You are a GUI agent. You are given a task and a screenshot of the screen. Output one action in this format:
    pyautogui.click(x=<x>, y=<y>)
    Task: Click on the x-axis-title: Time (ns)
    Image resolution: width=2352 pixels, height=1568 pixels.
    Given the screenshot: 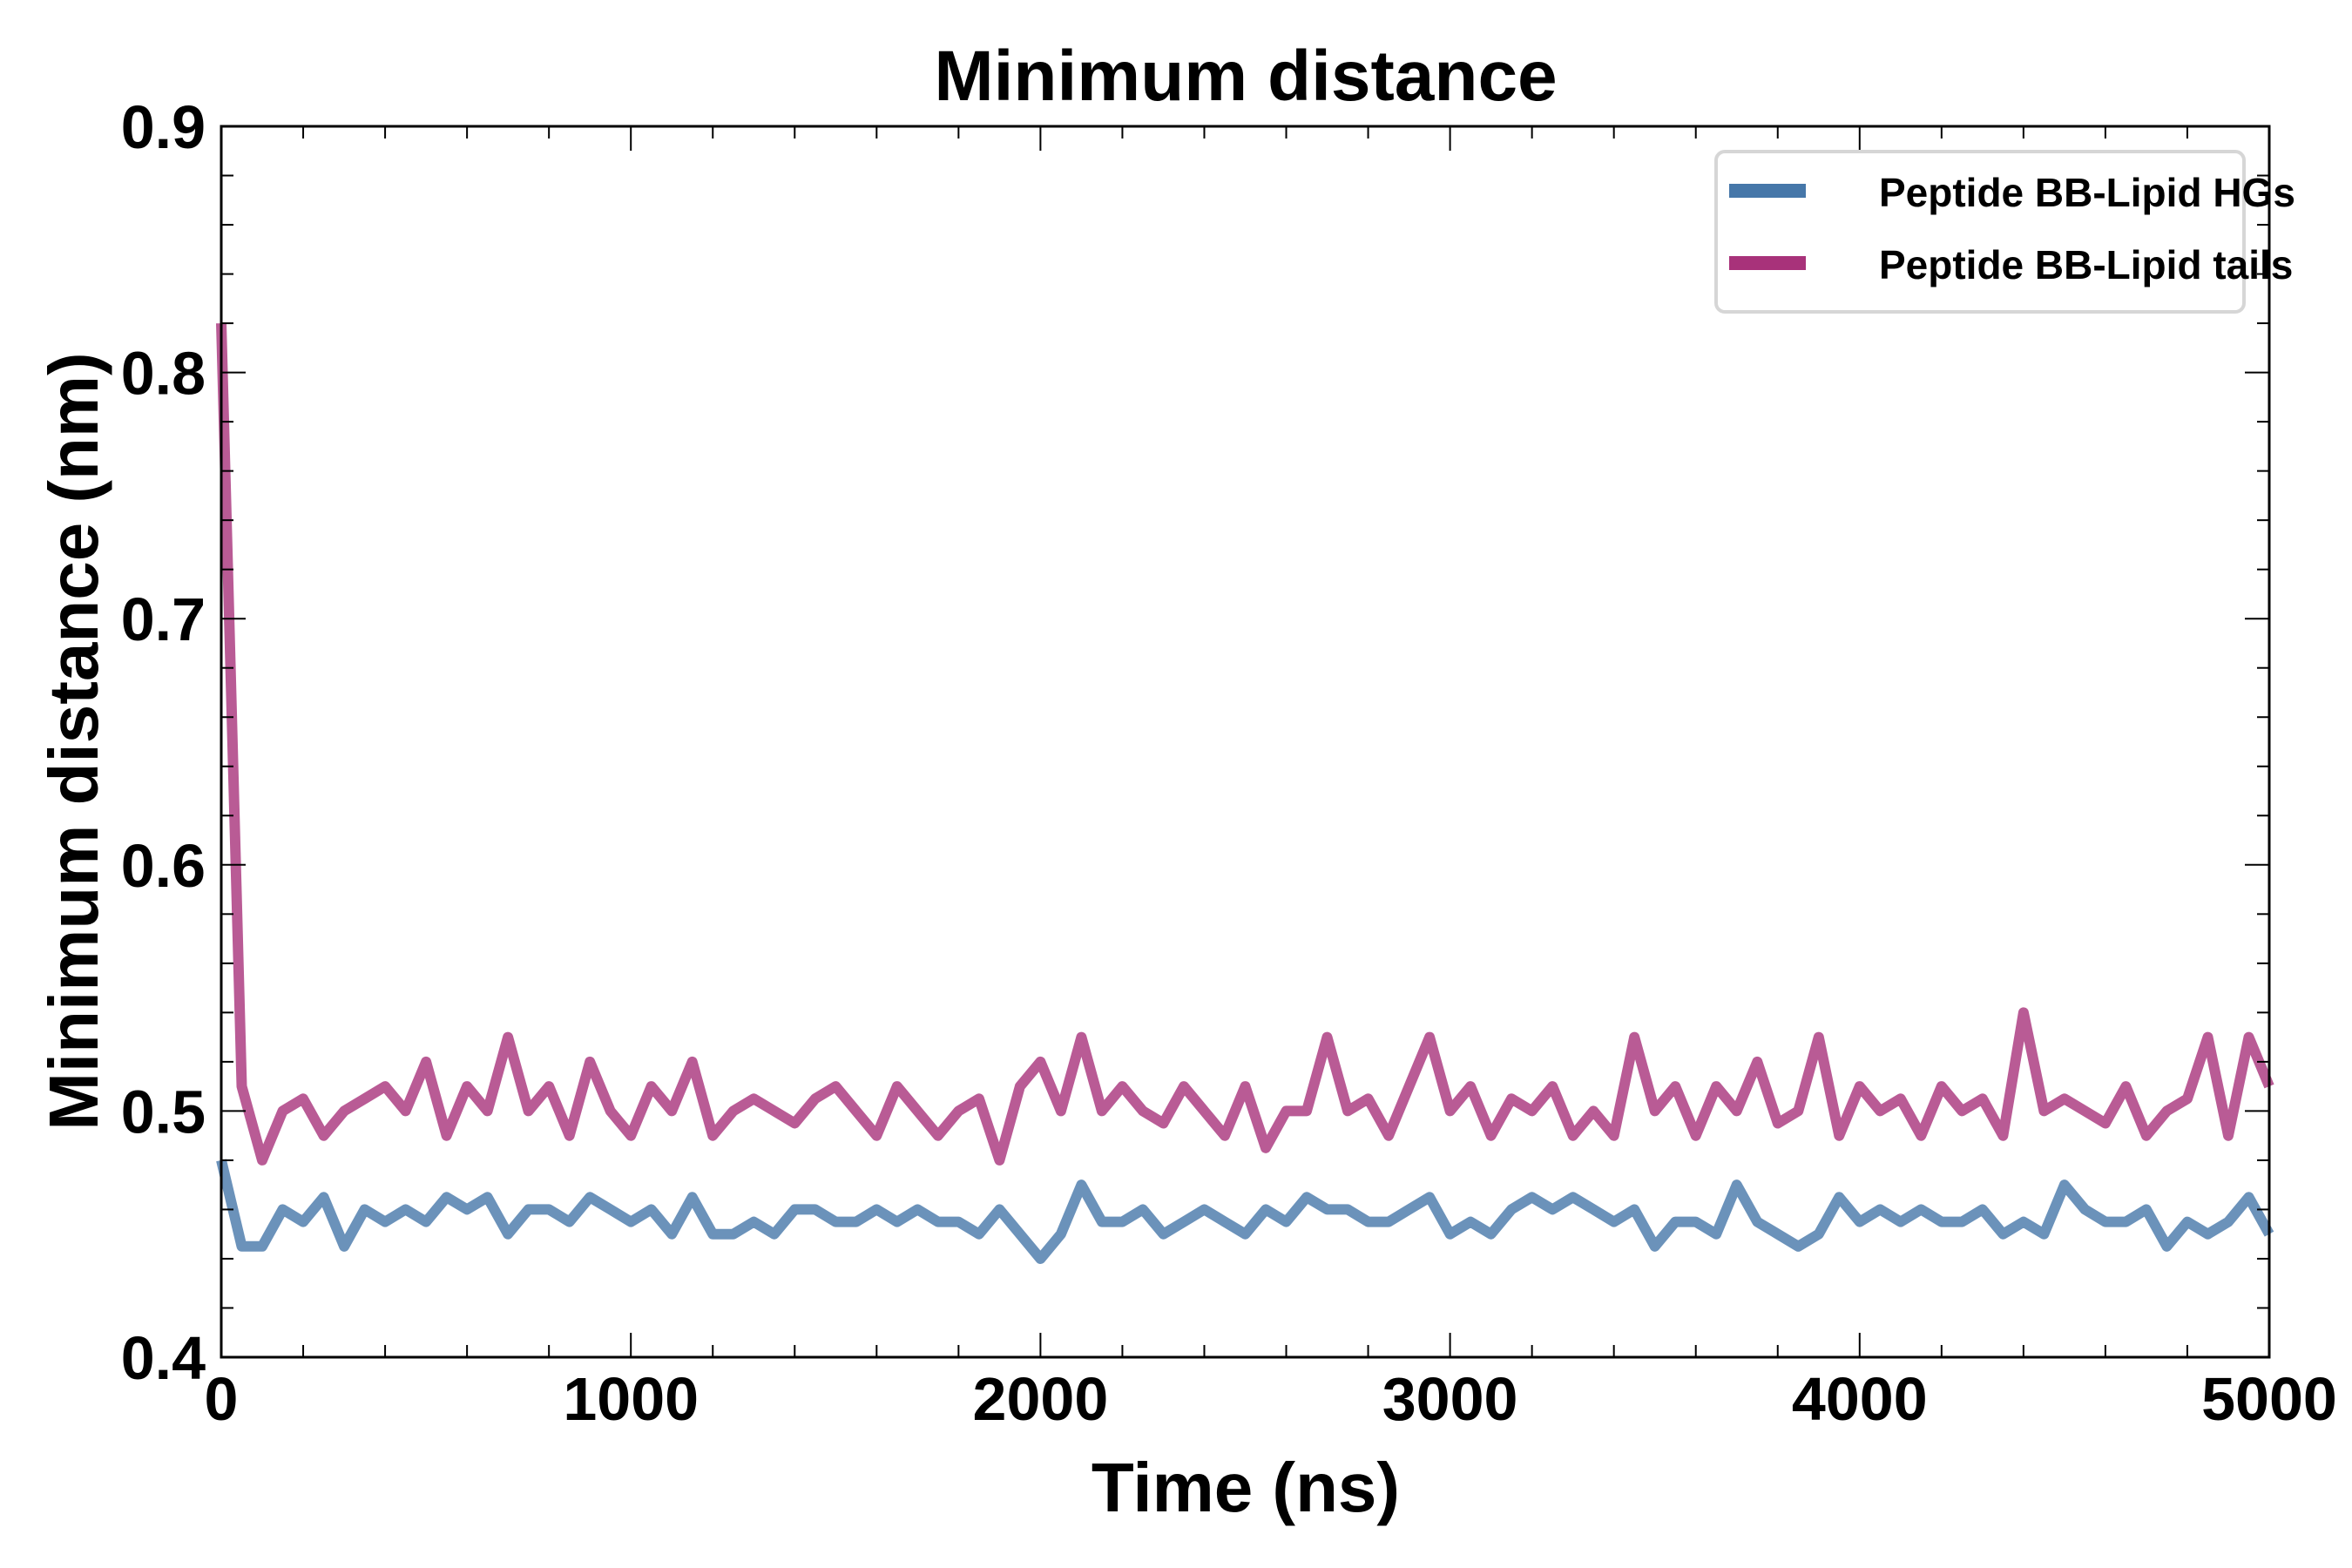 What is the action you would take?
    pyautogui.click(x=1246, y=1487)
    